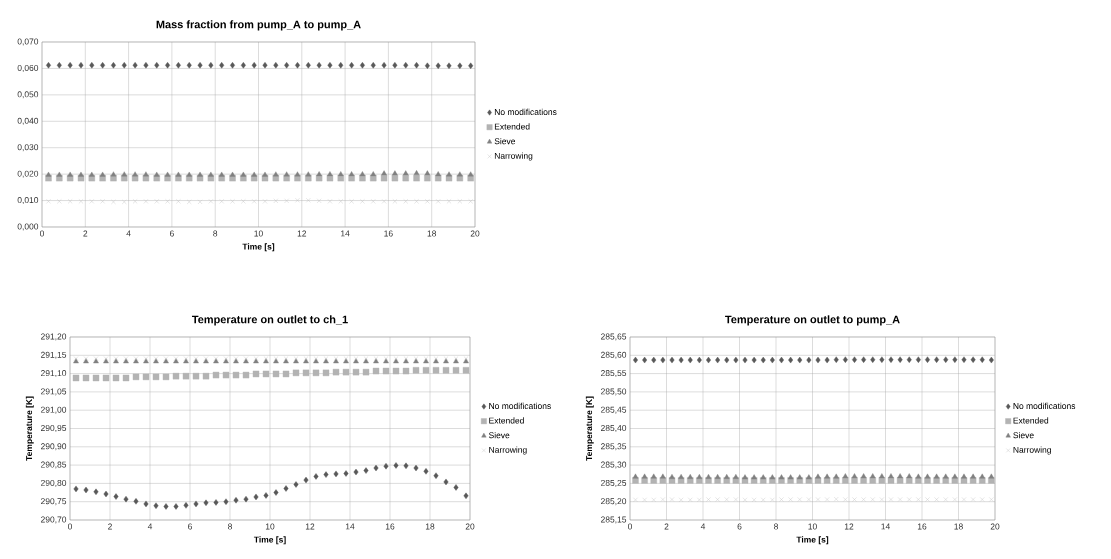 Image resolution: width=1111 pixels, height=559 pixels. I want to click on y-tick-label: 0,040, so click(28, 121).